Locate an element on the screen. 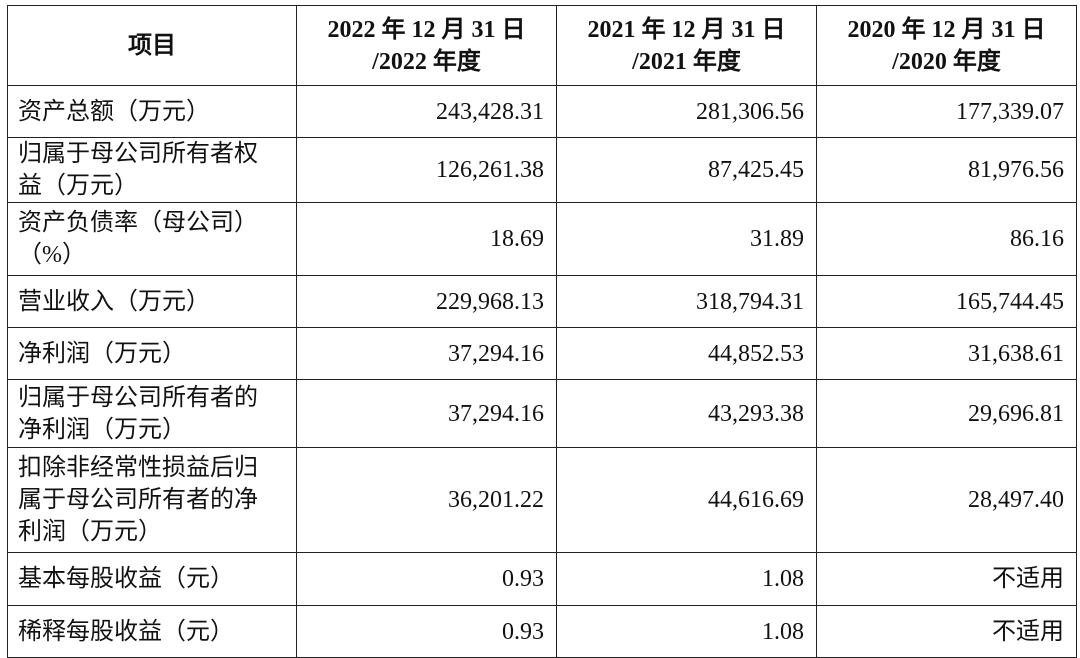 This screenshot has height=658, width=1080. table-row: 营业收入（万元） 229,968.13 318,794.31 165,744.45 is located at coordinates (542, 301).